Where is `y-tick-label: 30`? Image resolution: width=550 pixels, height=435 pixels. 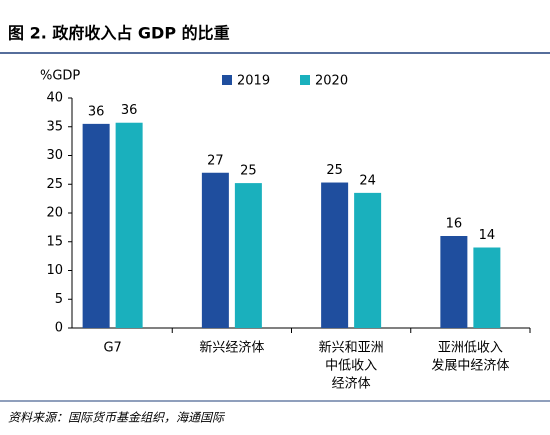 y-tick-label: 30 is located at coordinates (54, 155).